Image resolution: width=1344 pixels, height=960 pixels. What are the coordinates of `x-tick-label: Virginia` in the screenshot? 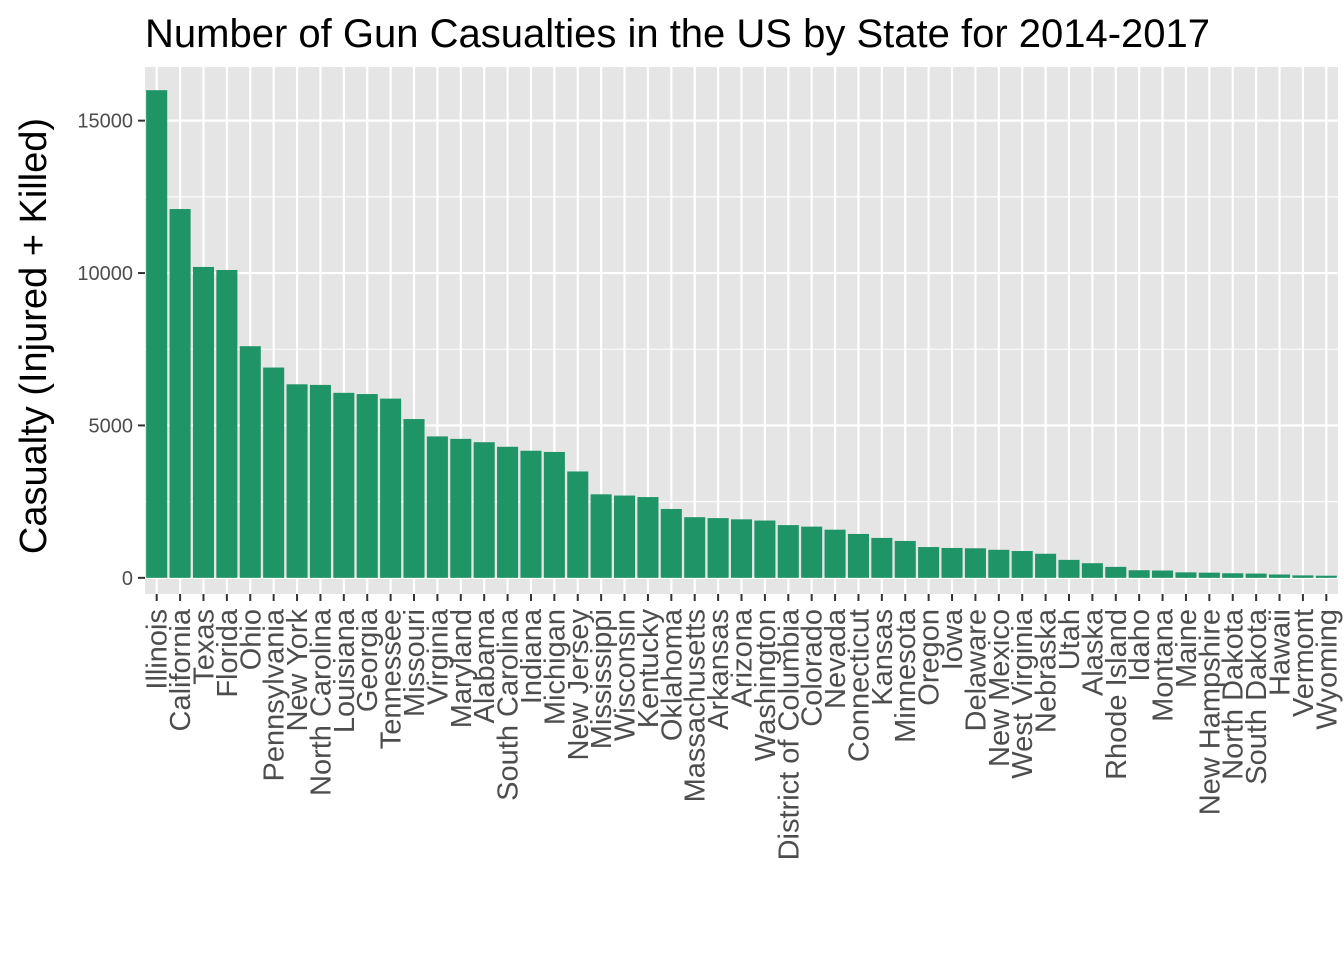 It's located at (438, 656).